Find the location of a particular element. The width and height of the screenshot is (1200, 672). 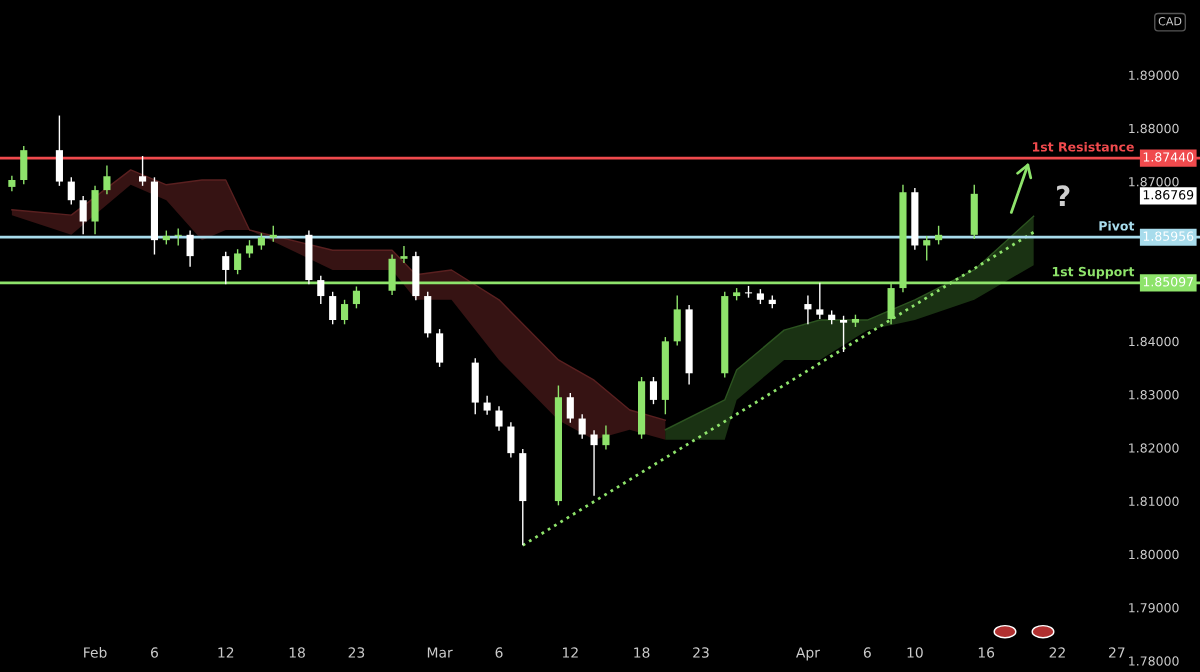

y-tick-label: 1.81000 is located at coordinates (1154, 501).